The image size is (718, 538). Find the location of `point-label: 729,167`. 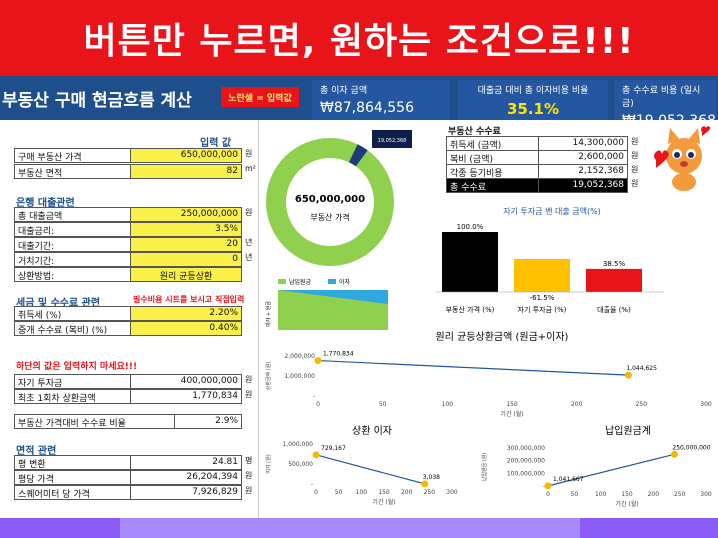

point-label: 729,167 is located at coordinates (333, 448).